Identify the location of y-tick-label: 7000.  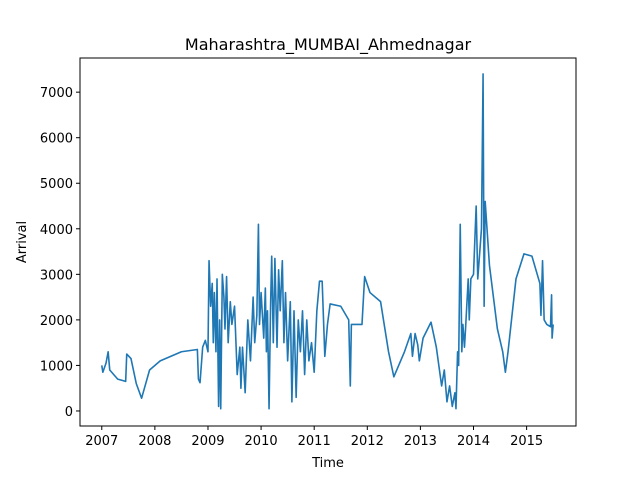
(56, 93).